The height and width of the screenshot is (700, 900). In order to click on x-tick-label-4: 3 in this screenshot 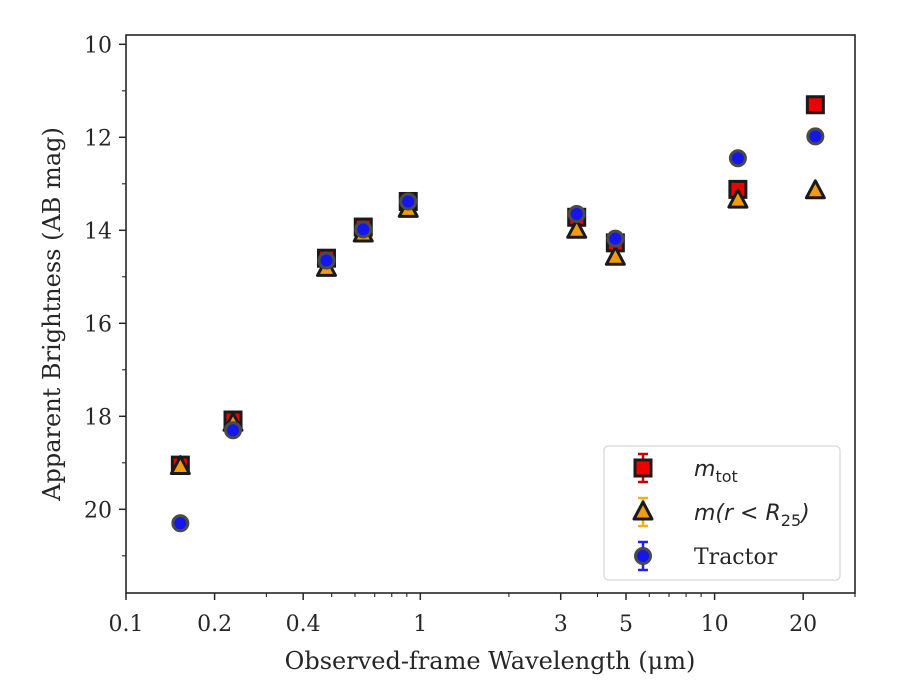, I will do `click(561, 624)`.